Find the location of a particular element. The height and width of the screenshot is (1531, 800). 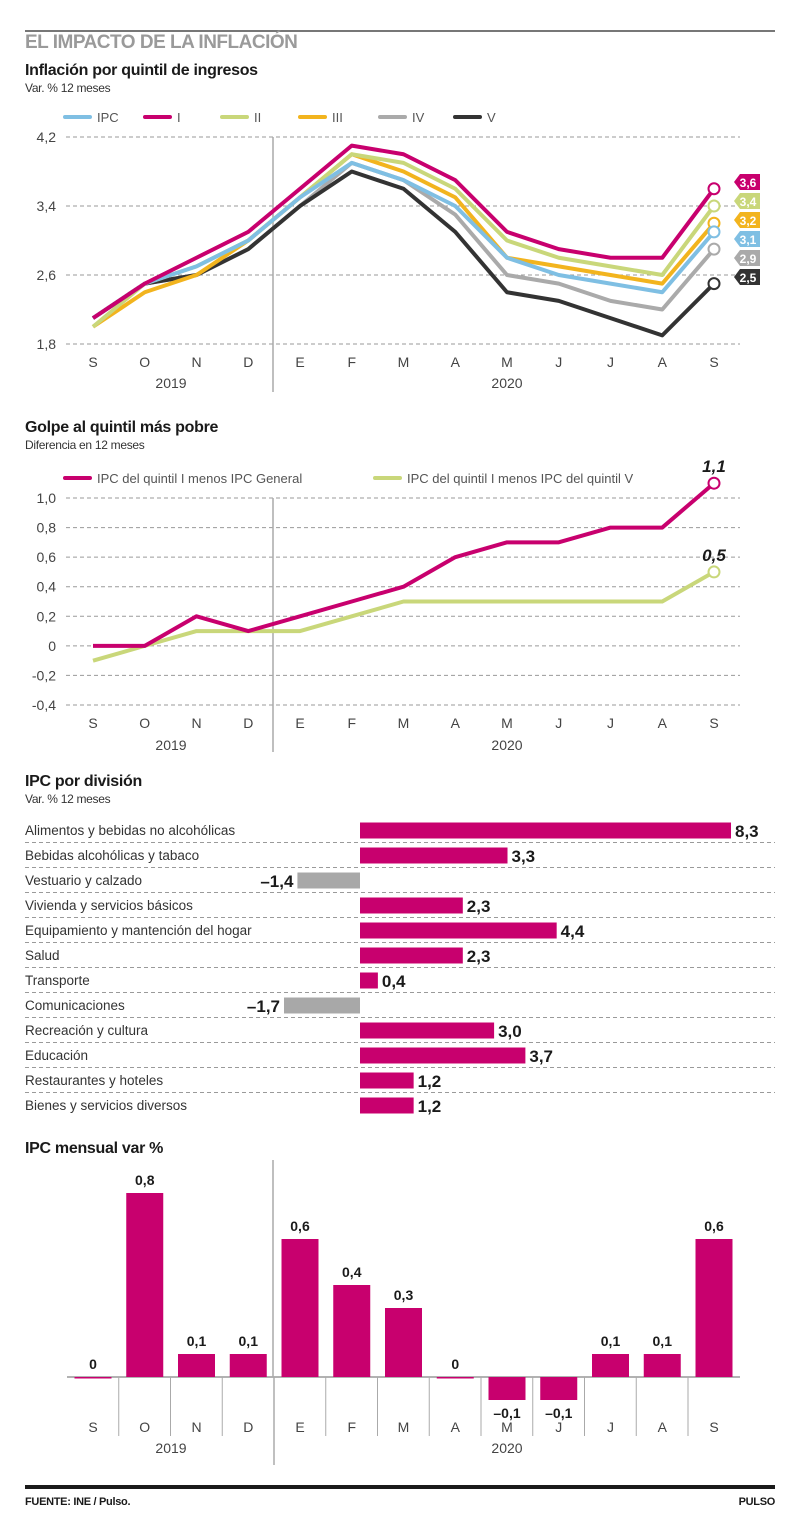

value-label: –0,1 is located at coordinates (506, 1413).